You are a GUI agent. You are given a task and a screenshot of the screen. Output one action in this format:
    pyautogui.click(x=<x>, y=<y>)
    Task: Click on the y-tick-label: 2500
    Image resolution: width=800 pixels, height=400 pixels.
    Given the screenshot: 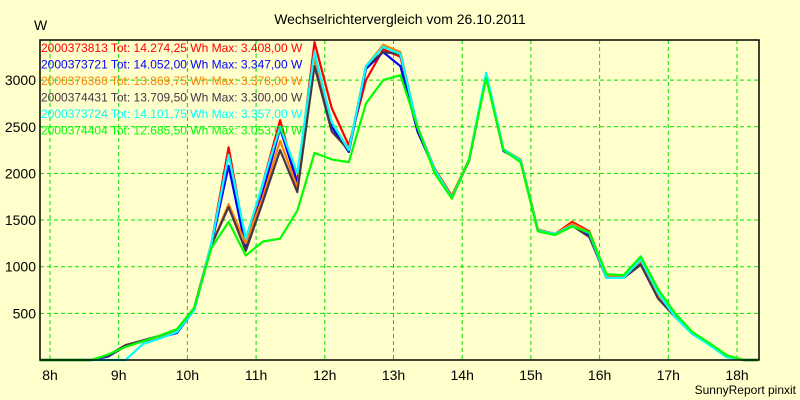 What is the action you would take?
    pyautogui.click(x=20, y=127)
    